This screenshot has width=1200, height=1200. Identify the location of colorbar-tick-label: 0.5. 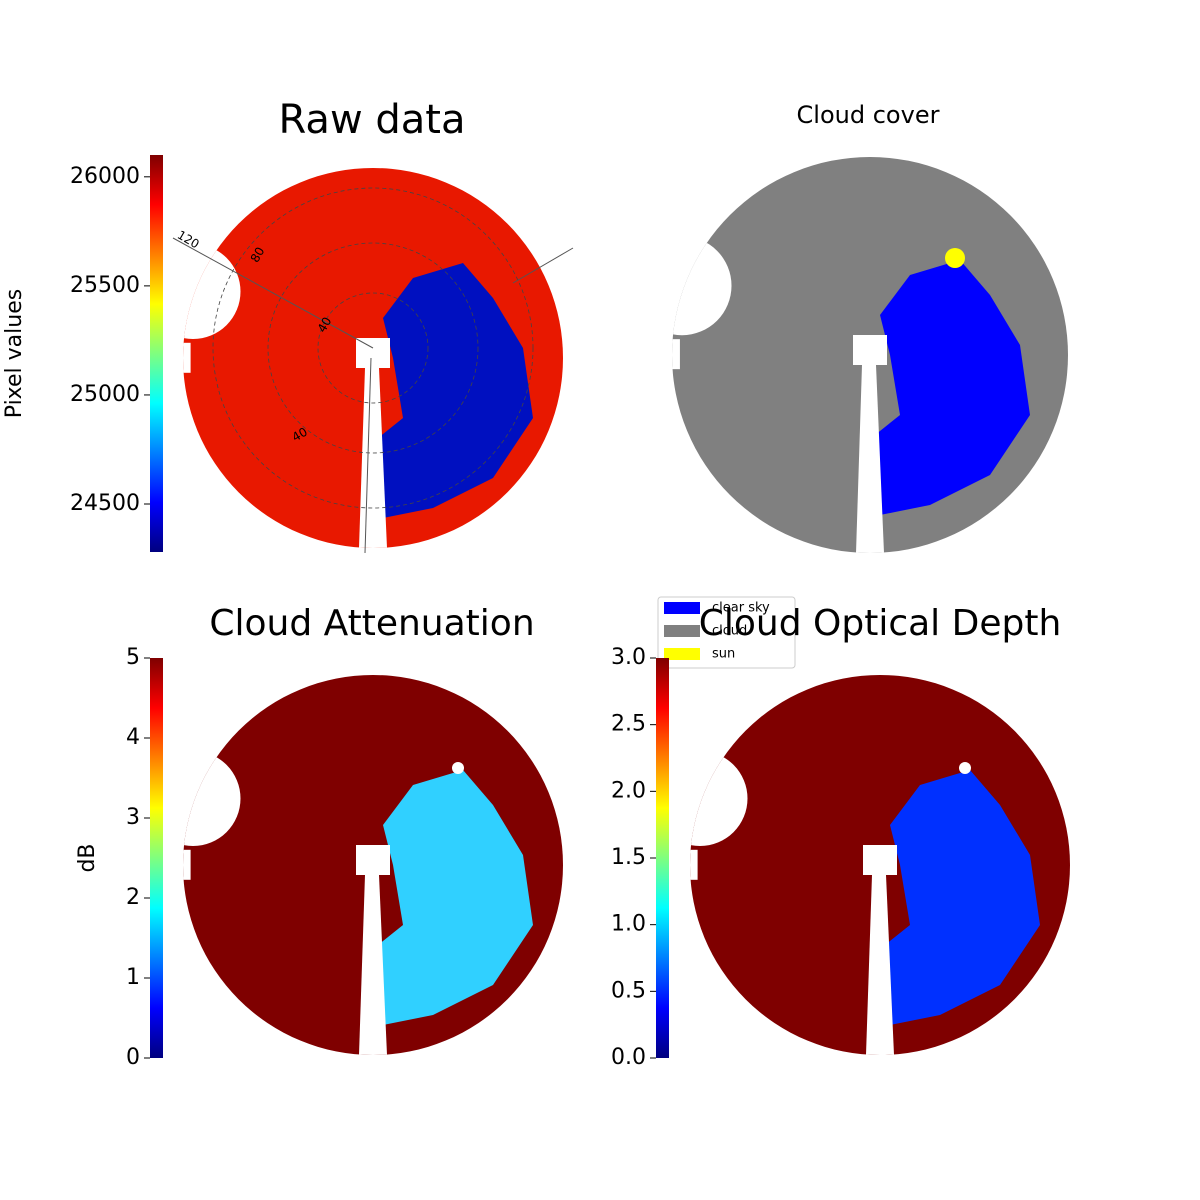
(628, 990).